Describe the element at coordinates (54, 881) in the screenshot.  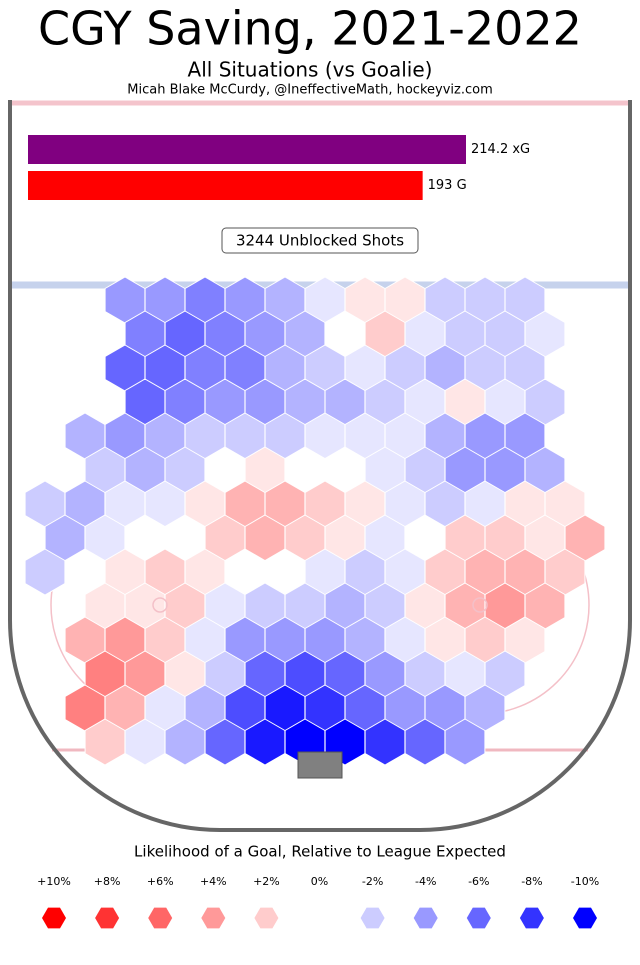
I see `legend-label: +10%` at that location.